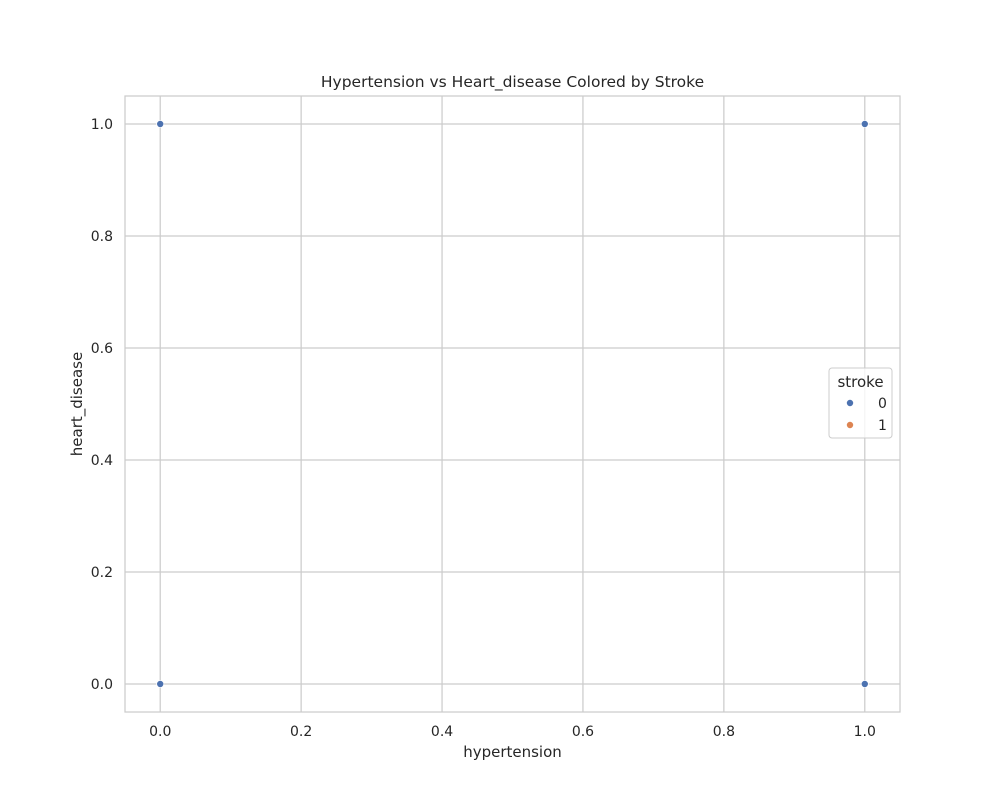  I want to click on x-tick-label: 0.0, so click(160, 732).